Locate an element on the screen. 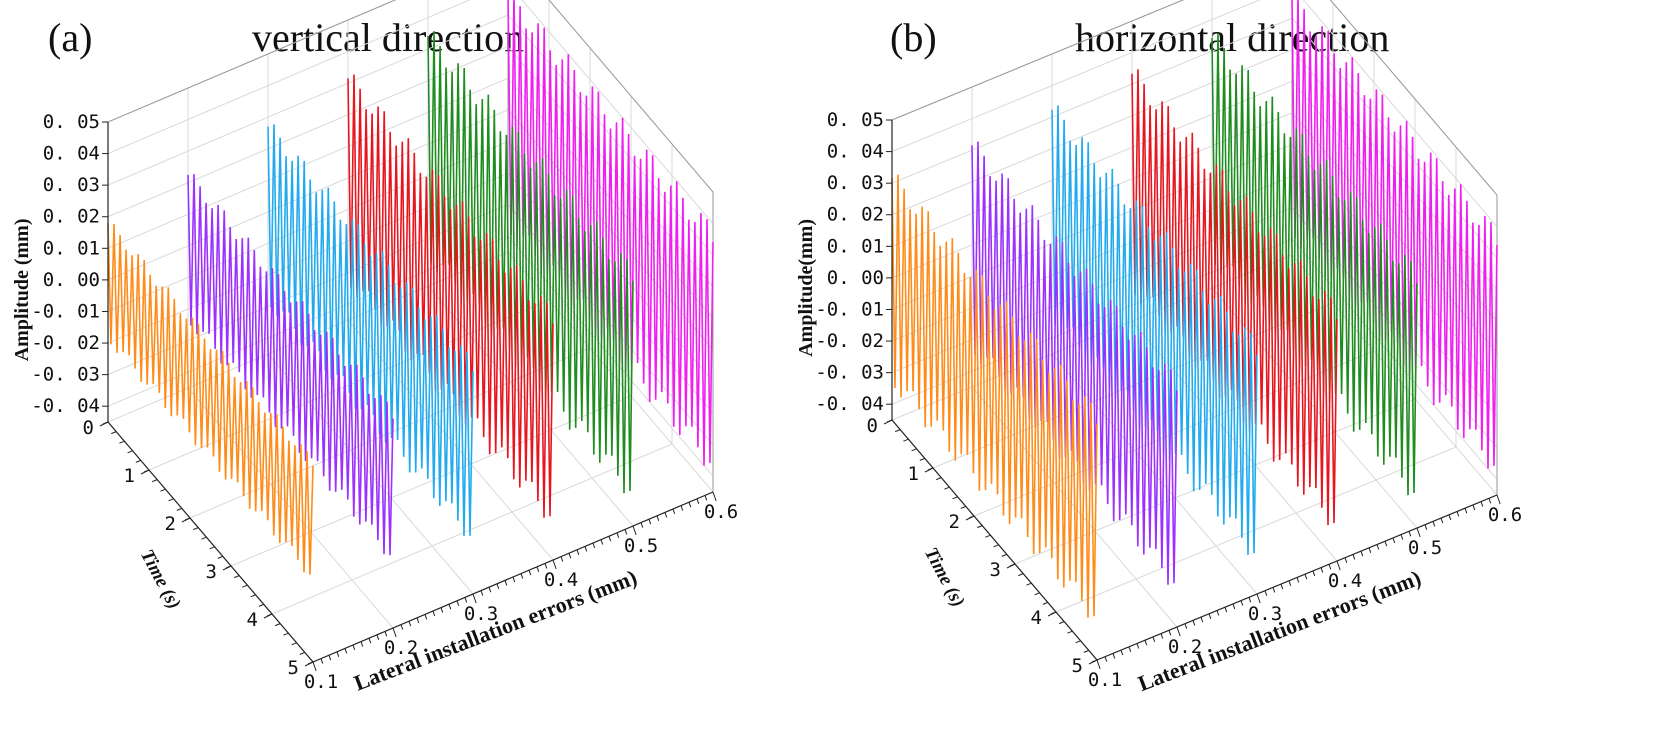 This screenshot has width=1657, height=755. series-0.3-waveform is located at coordinates (370, 330).